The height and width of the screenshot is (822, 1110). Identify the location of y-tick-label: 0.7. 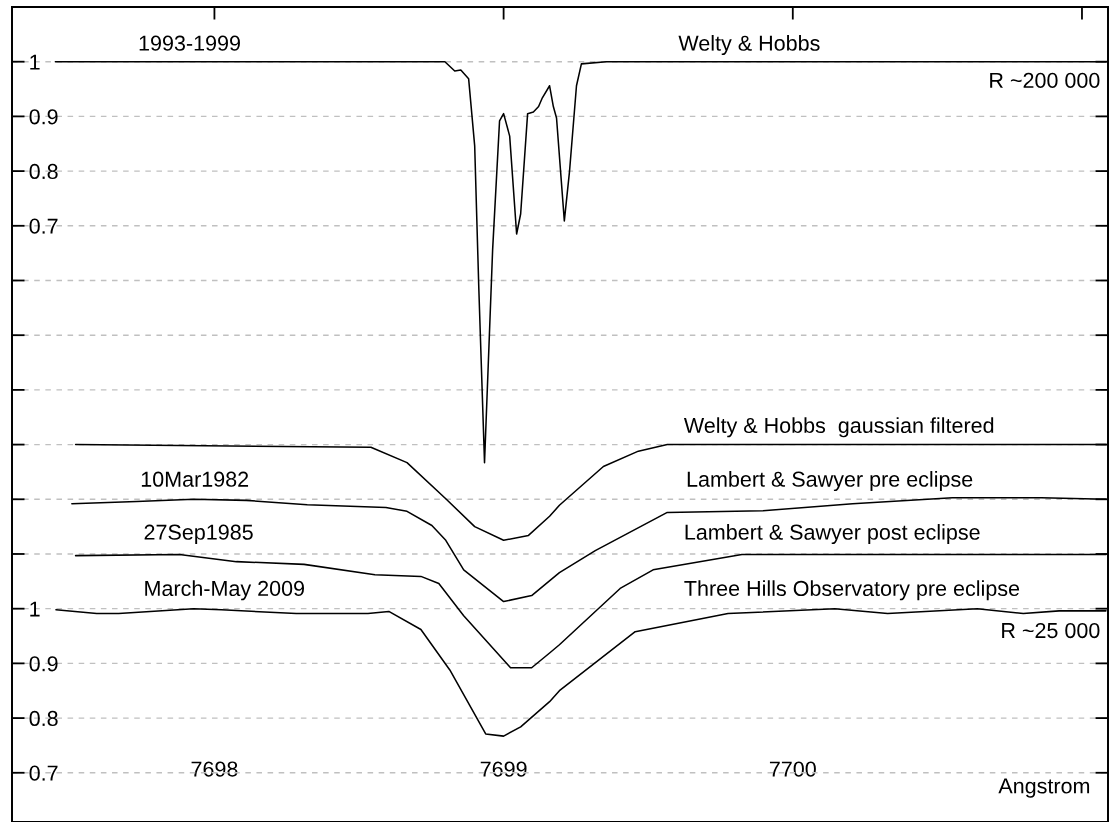
(43, 773).